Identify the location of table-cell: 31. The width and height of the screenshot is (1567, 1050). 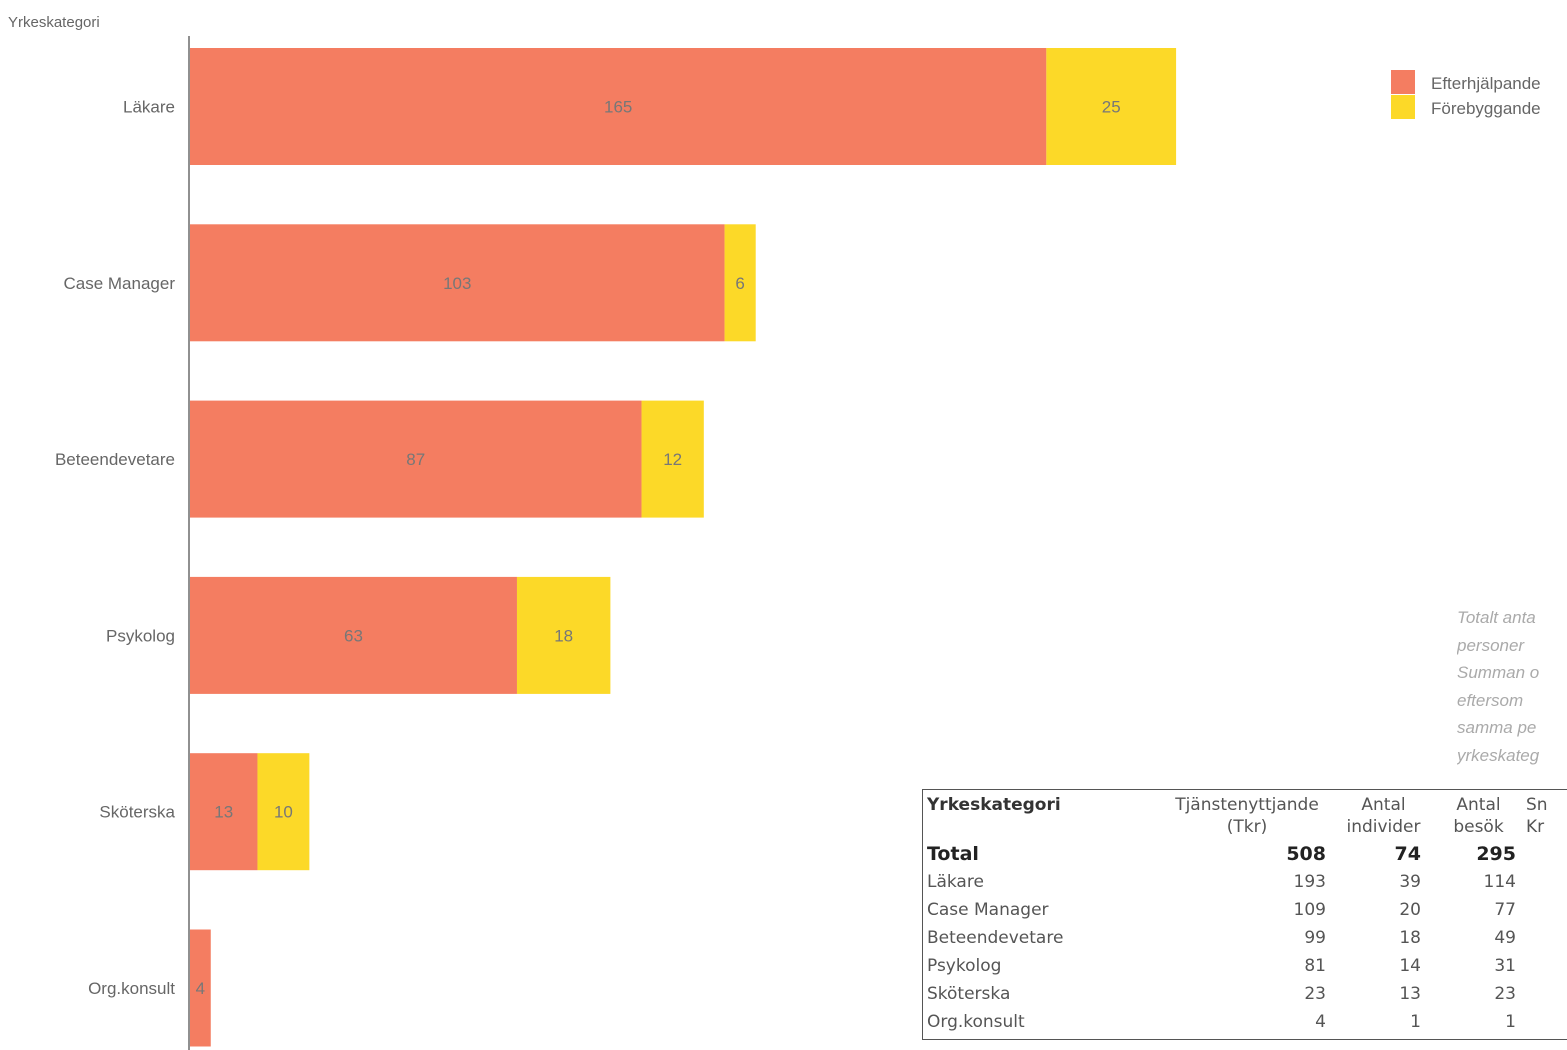
(1505, 966).